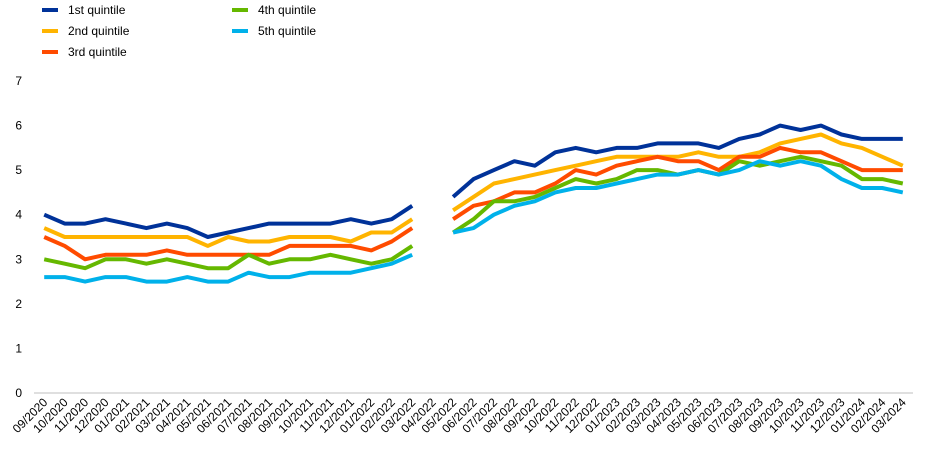  What do you see at coordinates (287, 10) in the screenshot?
I see `legend-label: 4th quintile` at bounding box center [287, 10].